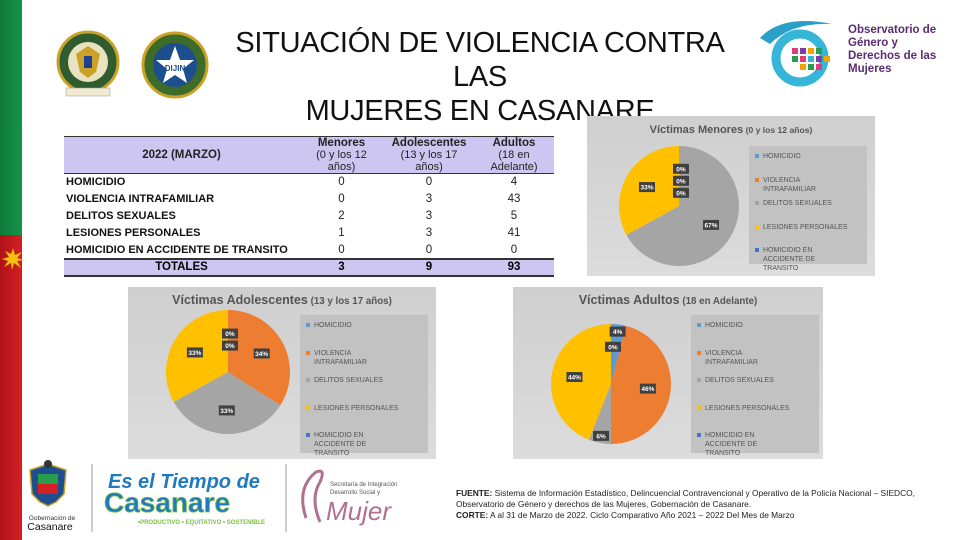 The width and height of the screenshot is (960, 540). What do you see at coordinates (11, 387) in the screenshot?
I see `flag-red-band` at bounding box center [11, 387].